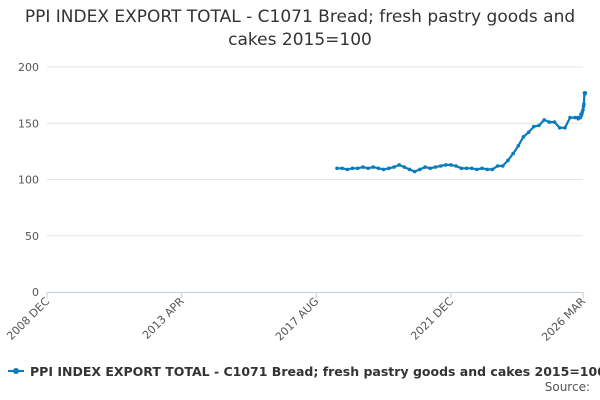 This screenshot has width=600, height=400. Describe the element at coordinates (432, 319) in the screenshot. I see `x-tick-label: 2021 DEC` at that location.